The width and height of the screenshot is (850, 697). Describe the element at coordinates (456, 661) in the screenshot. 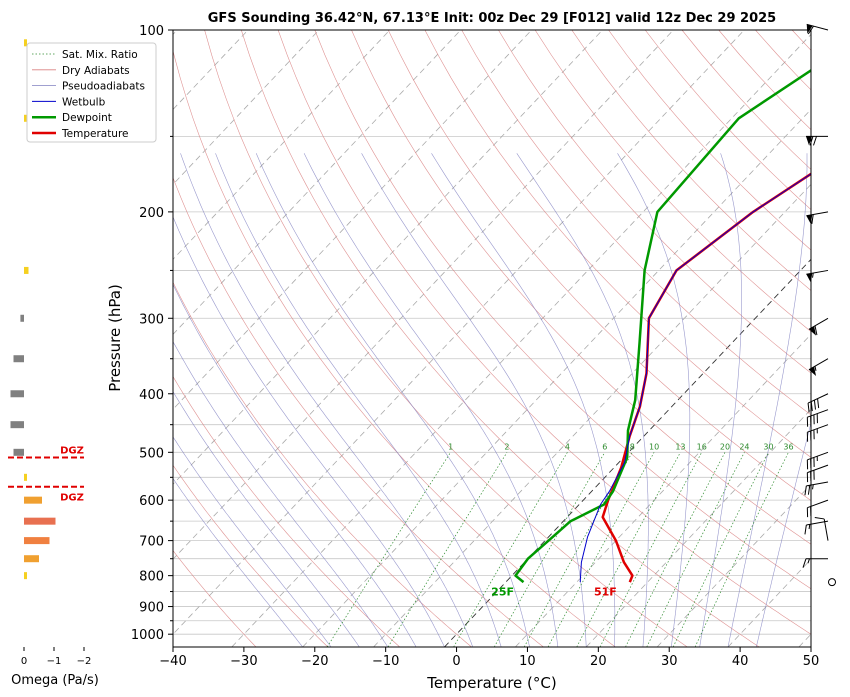

I see `x-tick-label: 0` at that location.